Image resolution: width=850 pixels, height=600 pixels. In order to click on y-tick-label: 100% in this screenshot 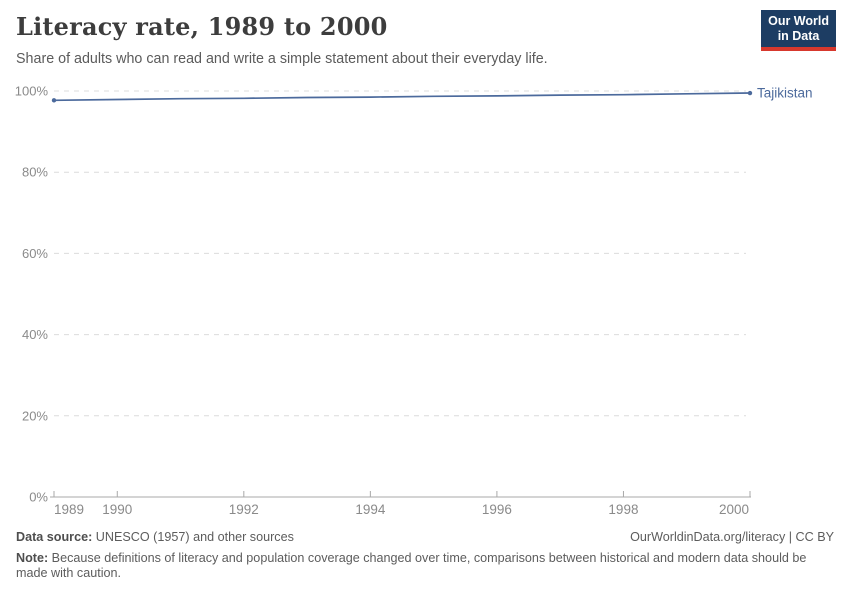, I will do `click(32, 91)`.